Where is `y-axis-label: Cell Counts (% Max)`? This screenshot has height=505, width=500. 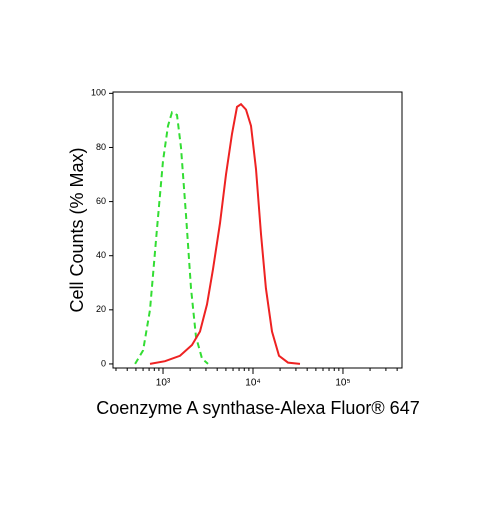
y-axis-label: Cell Counts (% Max) is located at coordinates (77, 229).